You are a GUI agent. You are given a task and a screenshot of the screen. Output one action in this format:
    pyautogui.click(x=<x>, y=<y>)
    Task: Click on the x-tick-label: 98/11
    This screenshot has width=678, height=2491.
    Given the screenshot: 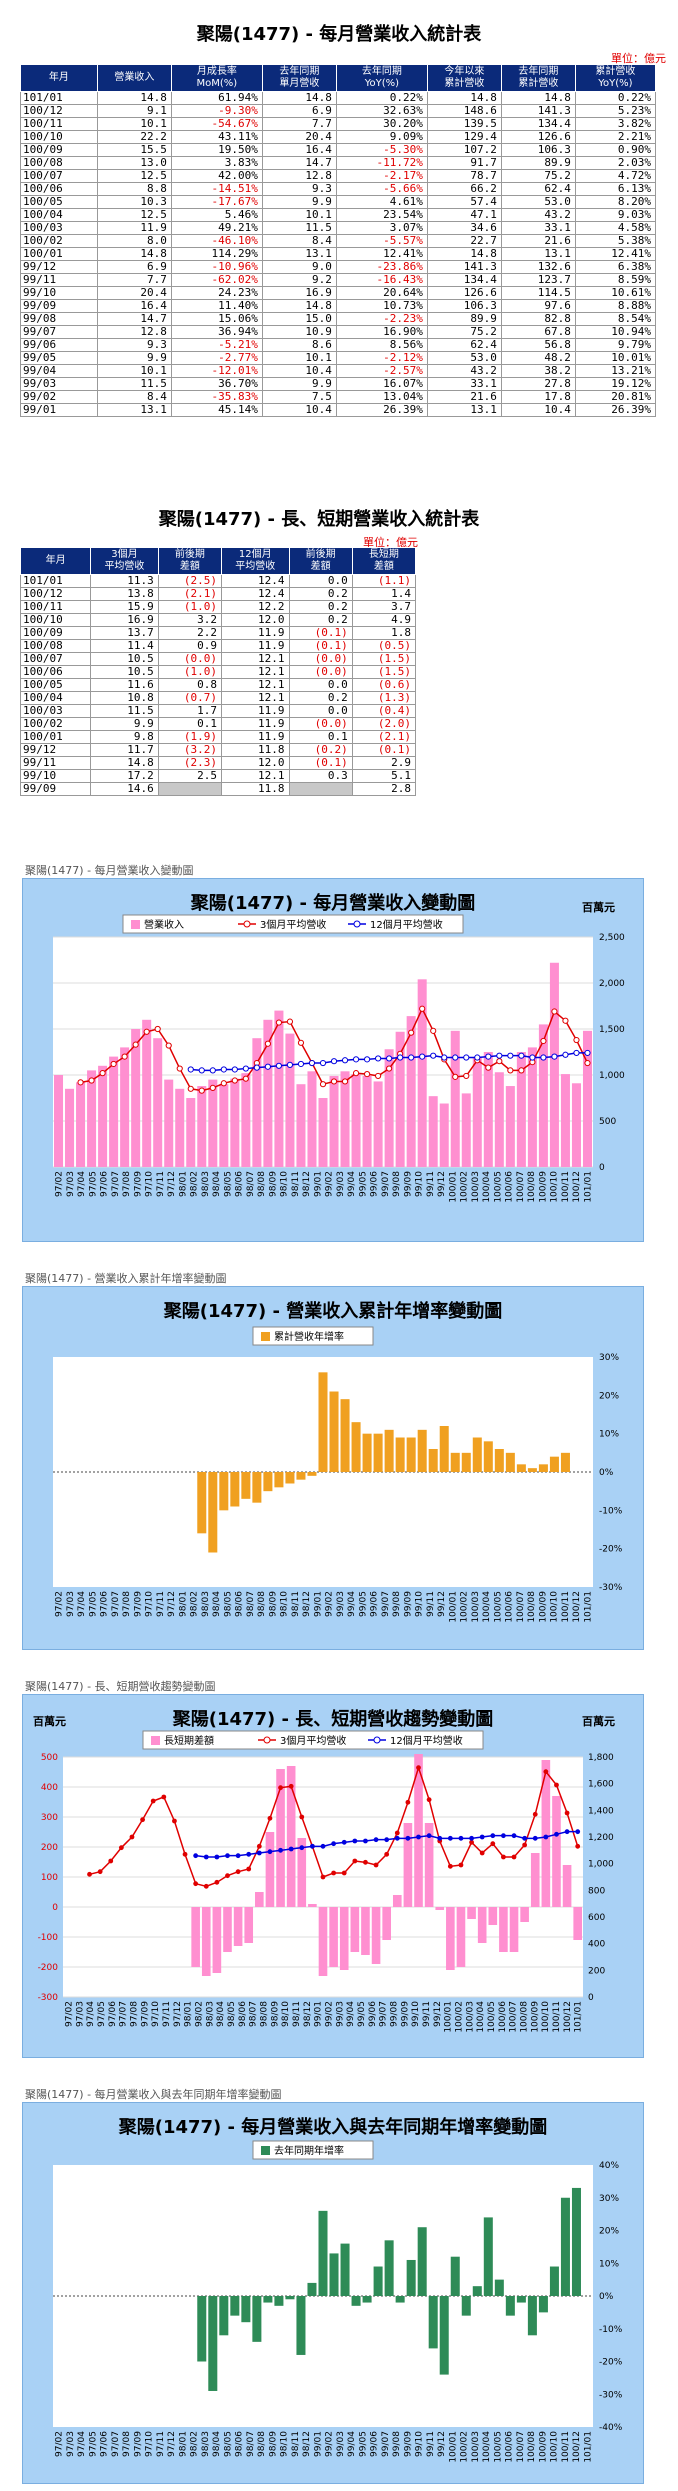 What is the action you would take?
    pyautogui.click(x=297, y=2014)
    